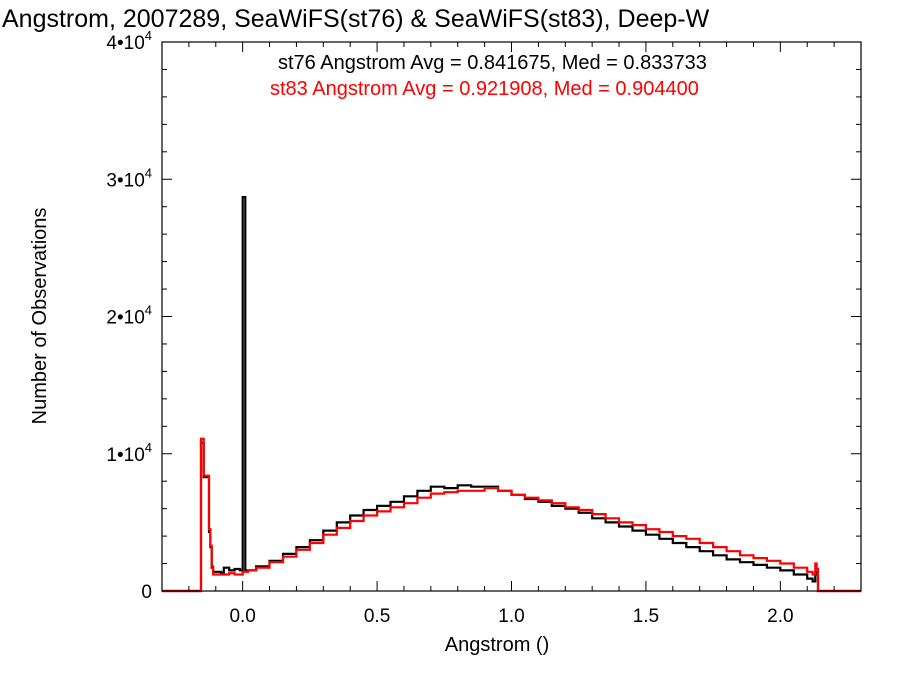  Describe the element at coordinates (129, 178) in the screenshot. I see `y-tick-label: 3•104` at that location.